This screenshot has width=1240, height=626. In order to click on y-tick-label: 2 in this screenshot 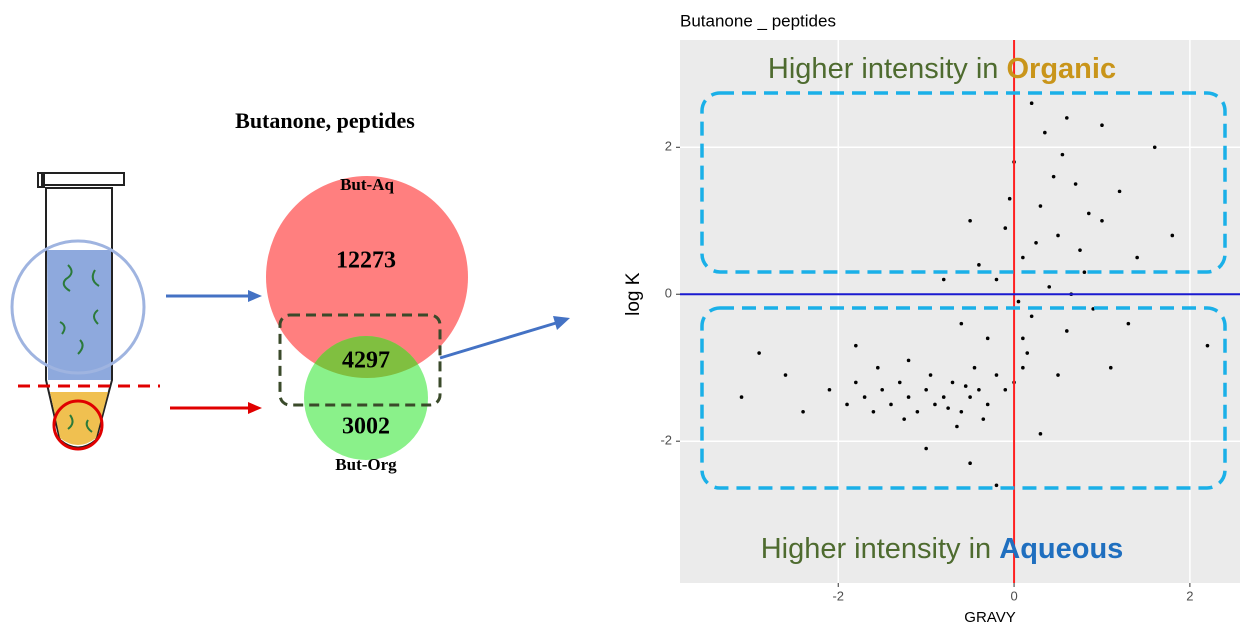, I will do `click(668, 146)`.